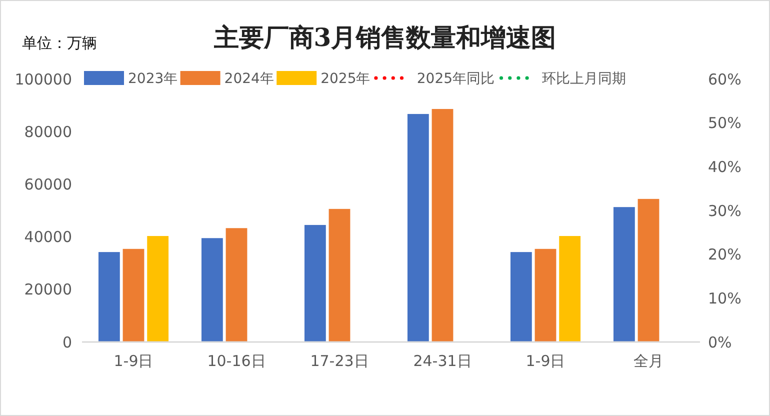 The image size is (770, 416). Describe the element at coordinates (67, 342) in the screenshot. I see `y-tick-label: 0` at that location.